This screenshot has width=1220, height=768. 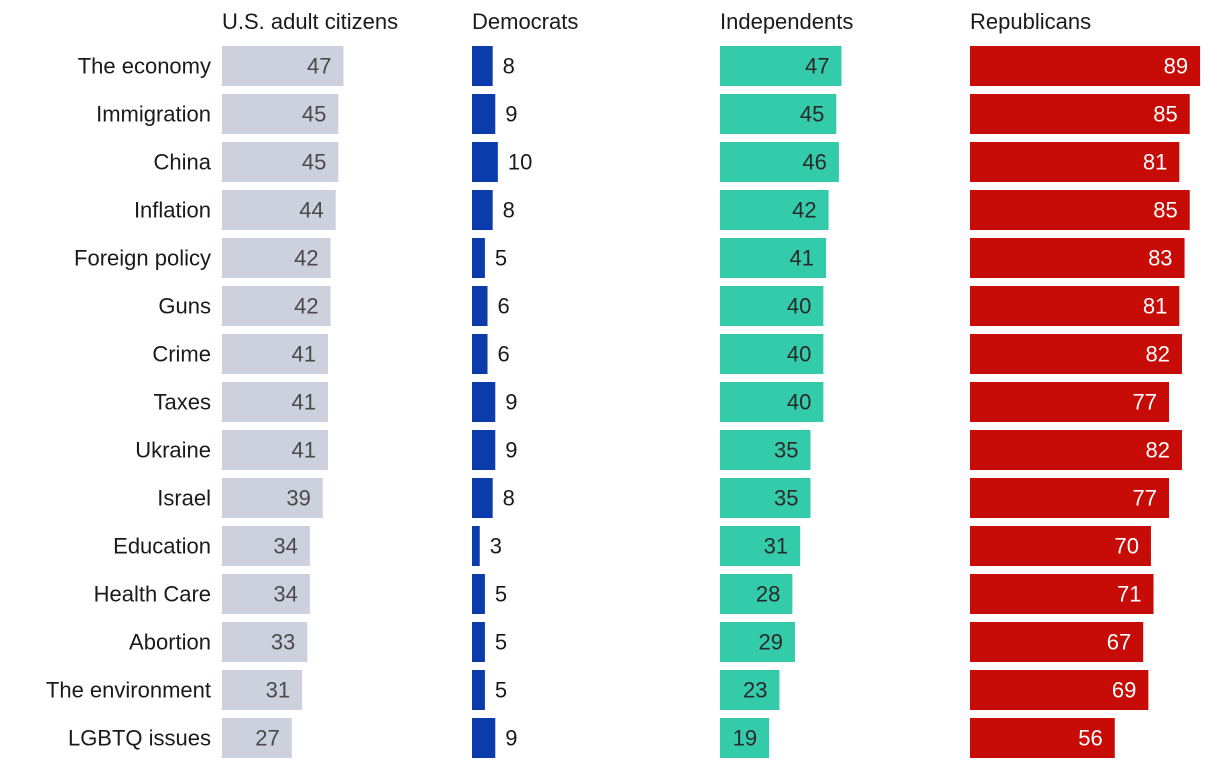 I want to click on category-label: Health Care, so click(x=152, y=594).